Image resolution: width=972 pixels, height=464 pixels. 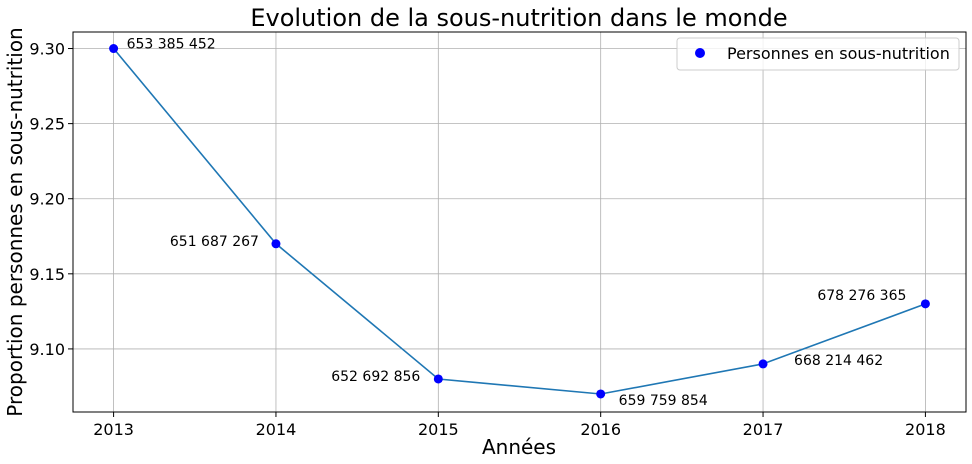 I want to click on y-axis: 9.10 9.15 9.20 9.25 9.30, so click(x=51, y=199).